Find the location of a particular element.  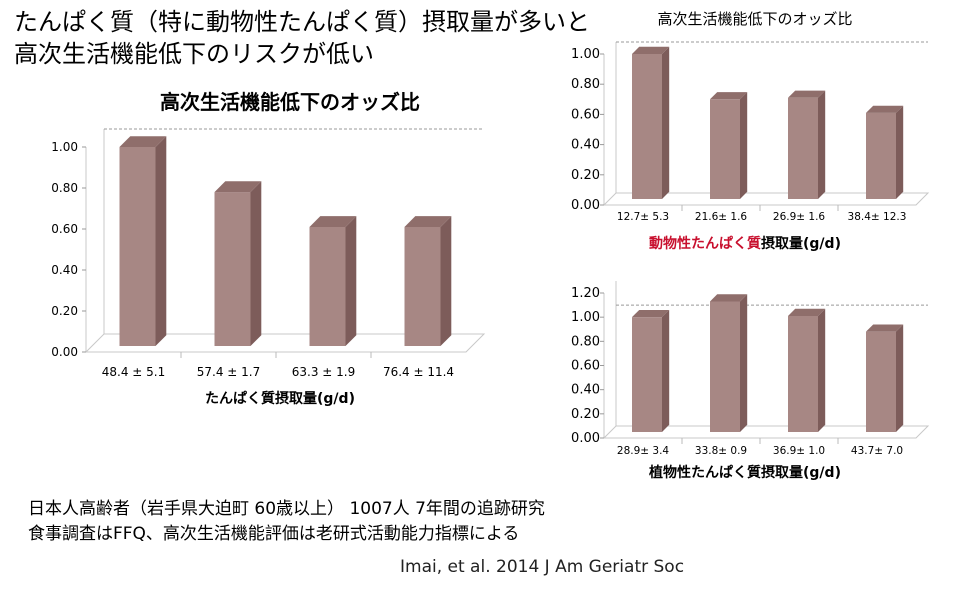

bottom-right-category-label: 43.7± 7.0 is located at coordinates (877, 451).